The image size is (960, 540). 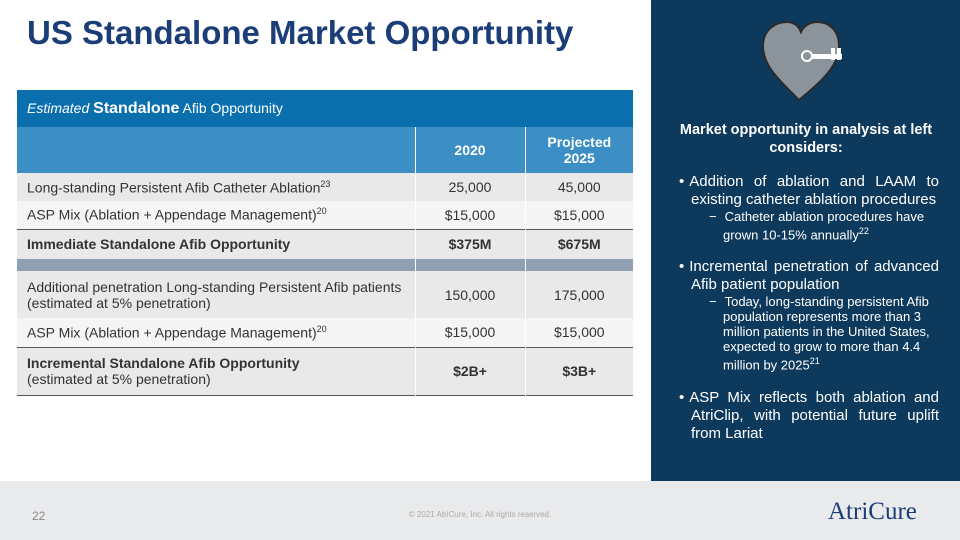 What do you see at coordinates (863, 231) in the screenshot?
I see `reference: 22` at bounding box center [863, 231].